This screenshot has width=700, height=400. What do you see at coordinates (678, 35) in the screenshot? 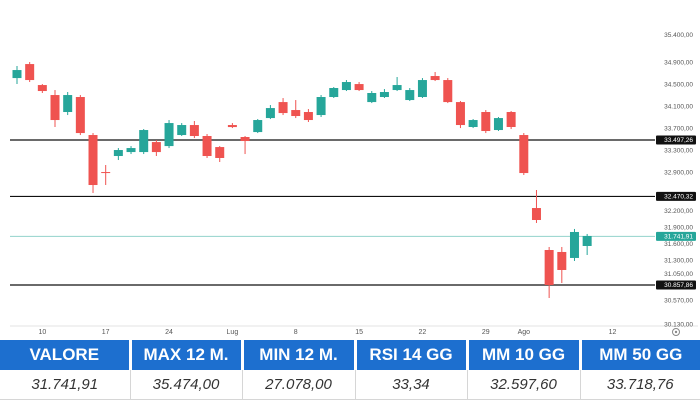
I see `y-tick-label: 35.400,00` at bounding box center [678, 35].